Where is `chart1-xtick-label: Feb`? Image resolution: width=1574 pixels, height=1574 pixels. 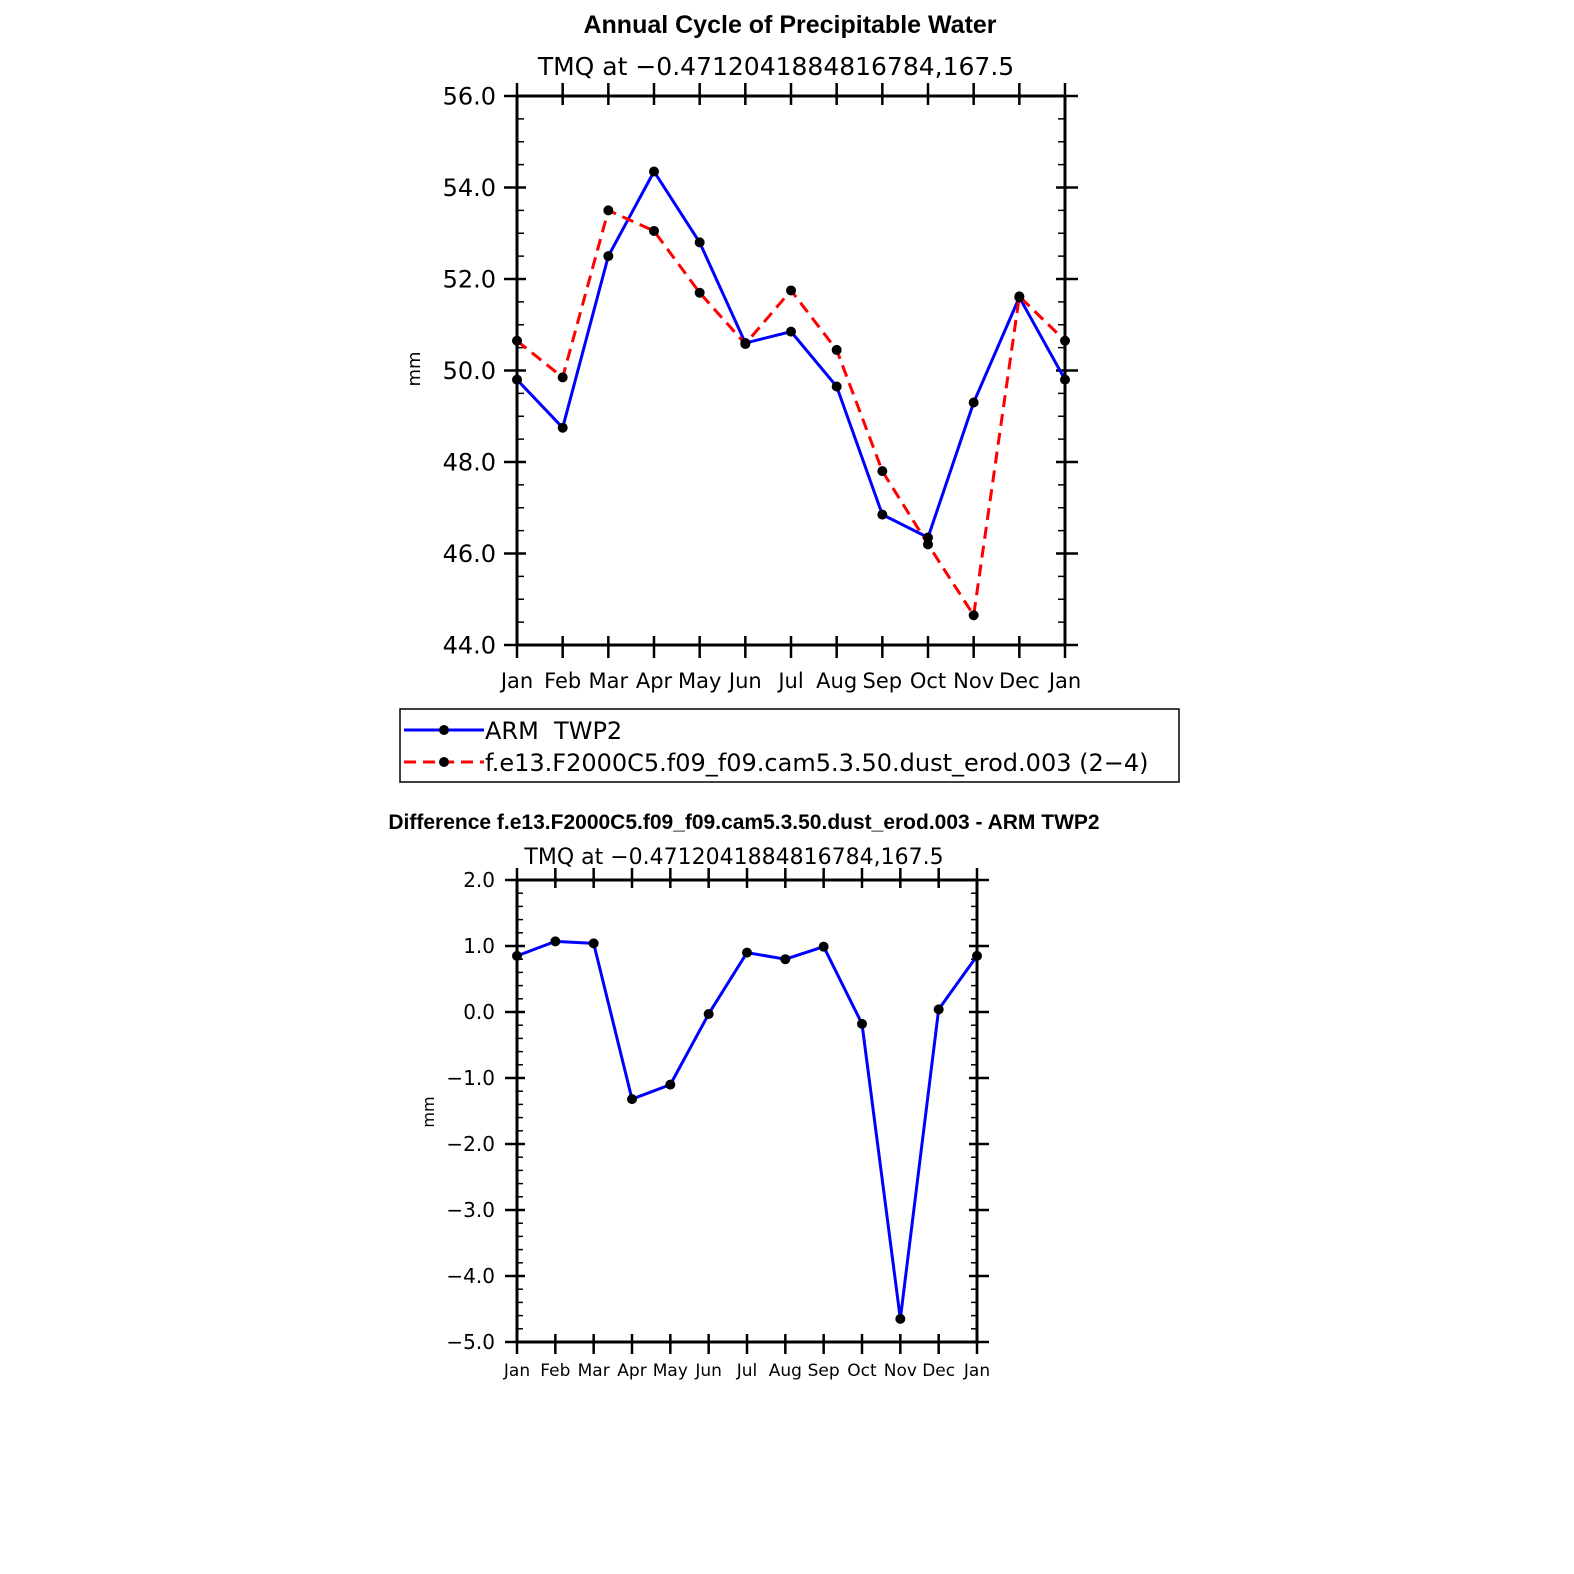
chart1-xtick-label: Feb is located at coordinates (562, 681).